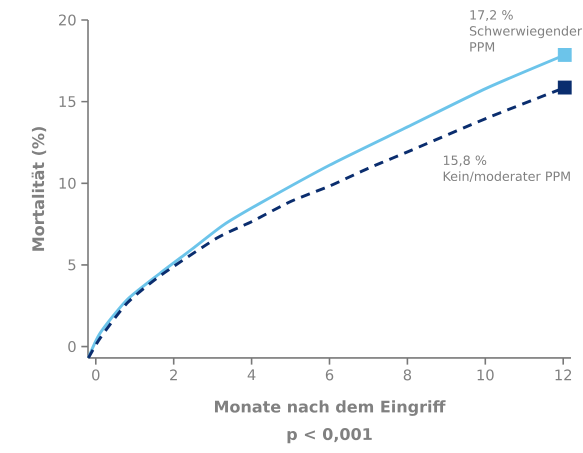 The height and width of the screenshot is (453, 583). Describe the element at coordinates (67, 20) in the screenshot. I see `y-tick-label: 20` at that location.